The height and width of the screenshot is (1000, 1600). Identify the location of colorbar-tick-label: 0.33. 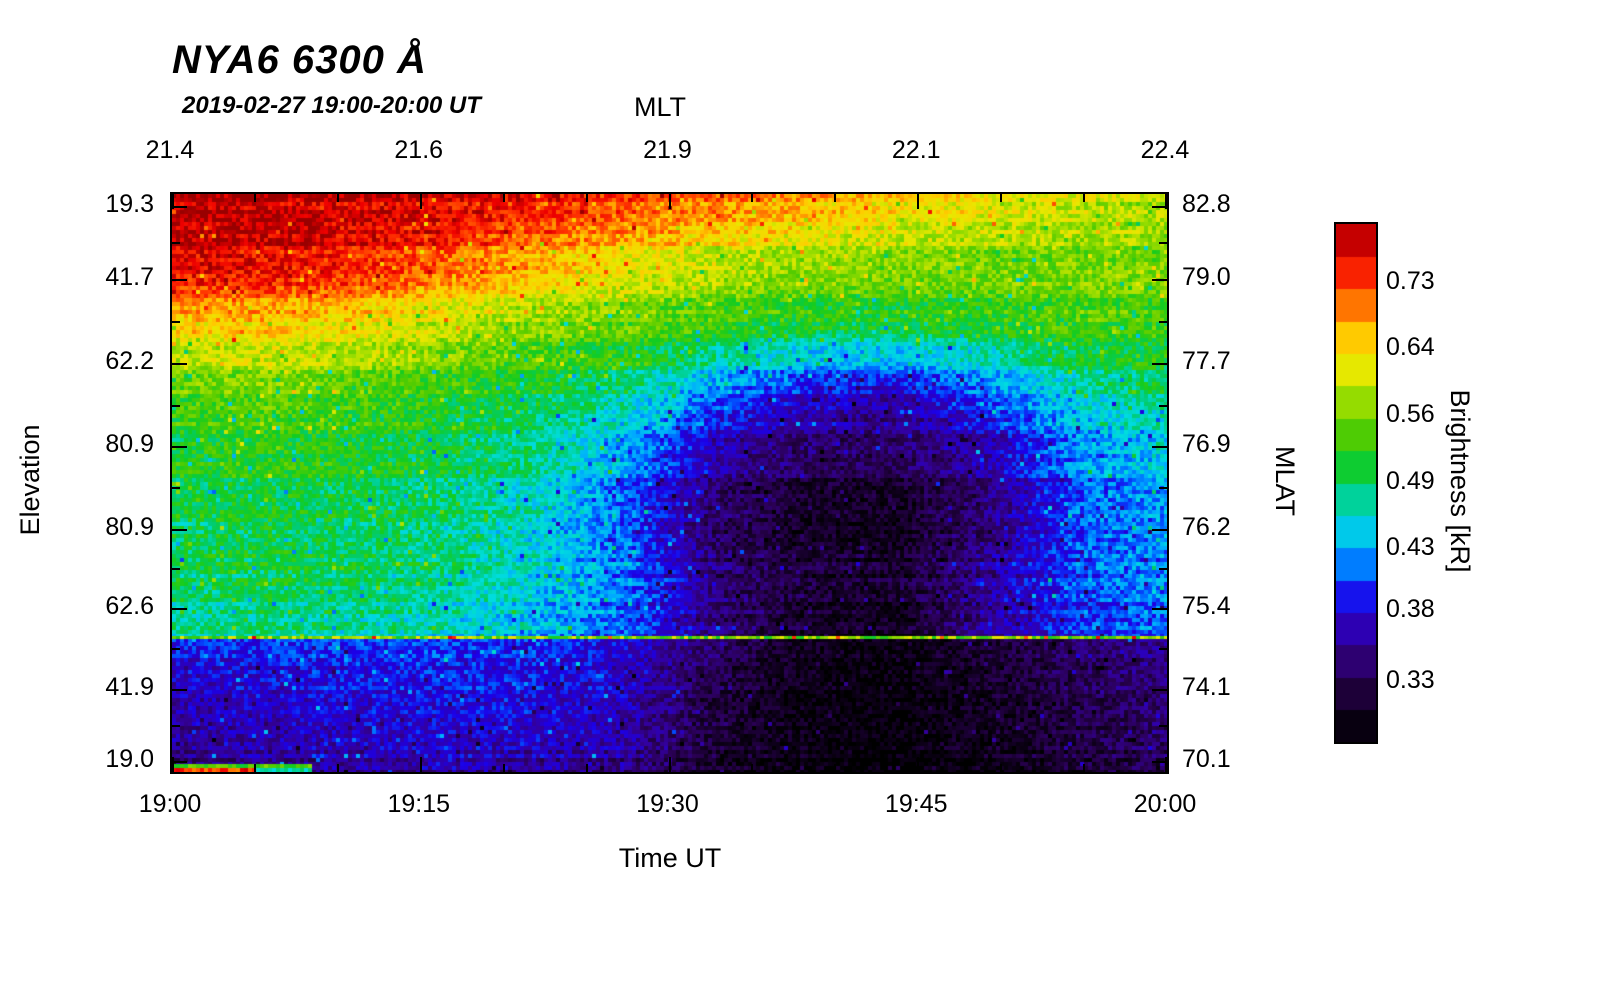
(1410, 680).